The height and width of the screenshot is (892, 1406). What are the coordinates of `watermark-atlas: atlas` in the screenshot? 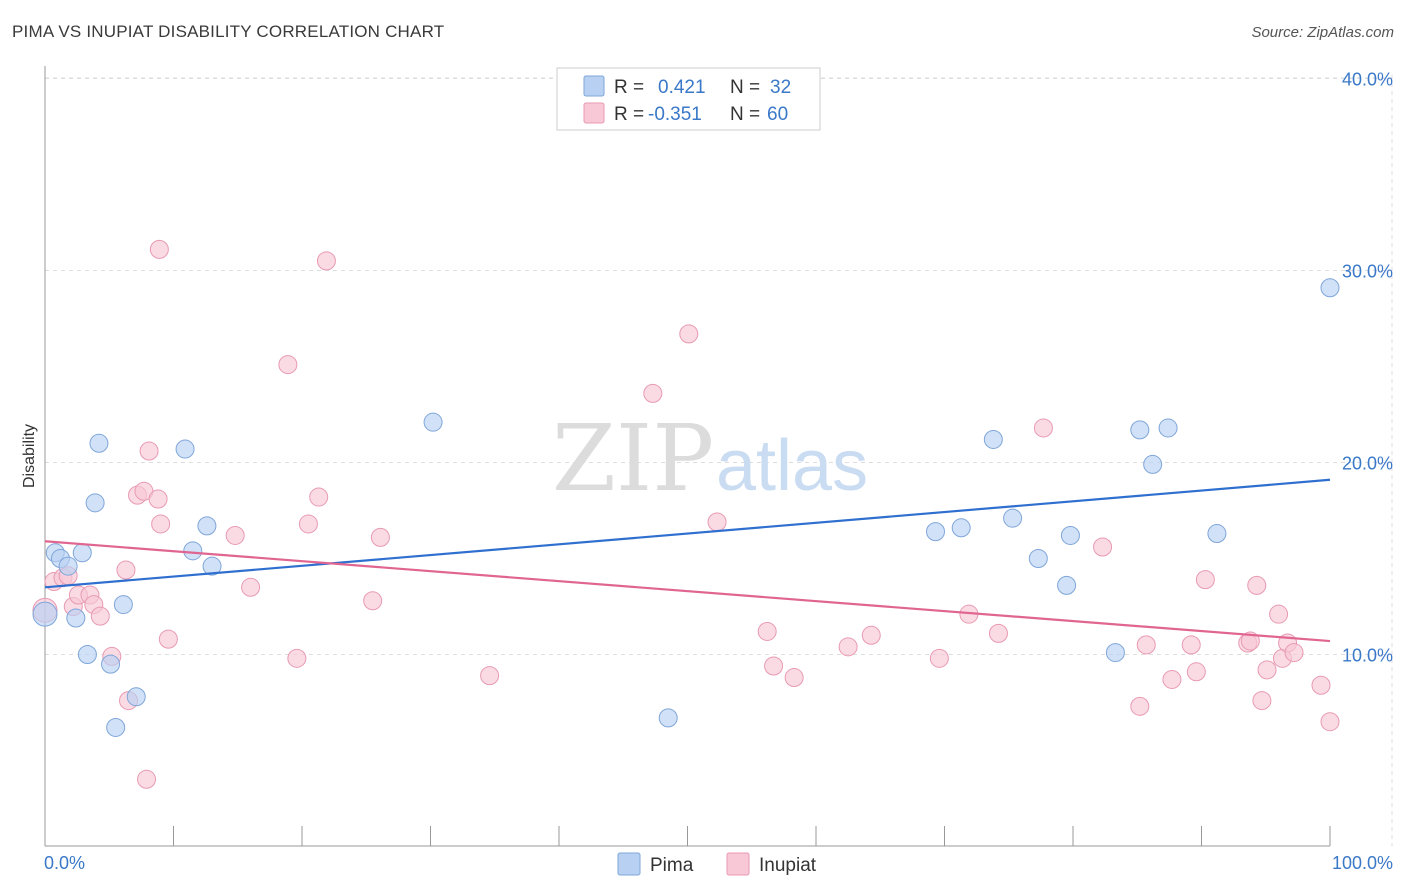 It's located at (792, 466).